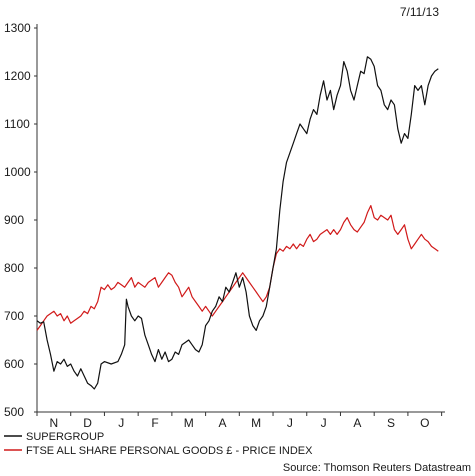  What do you see at coordinates (54, 423) in the screenshot?
I see `x-tick-label: N` at bounding box center [54, 423].